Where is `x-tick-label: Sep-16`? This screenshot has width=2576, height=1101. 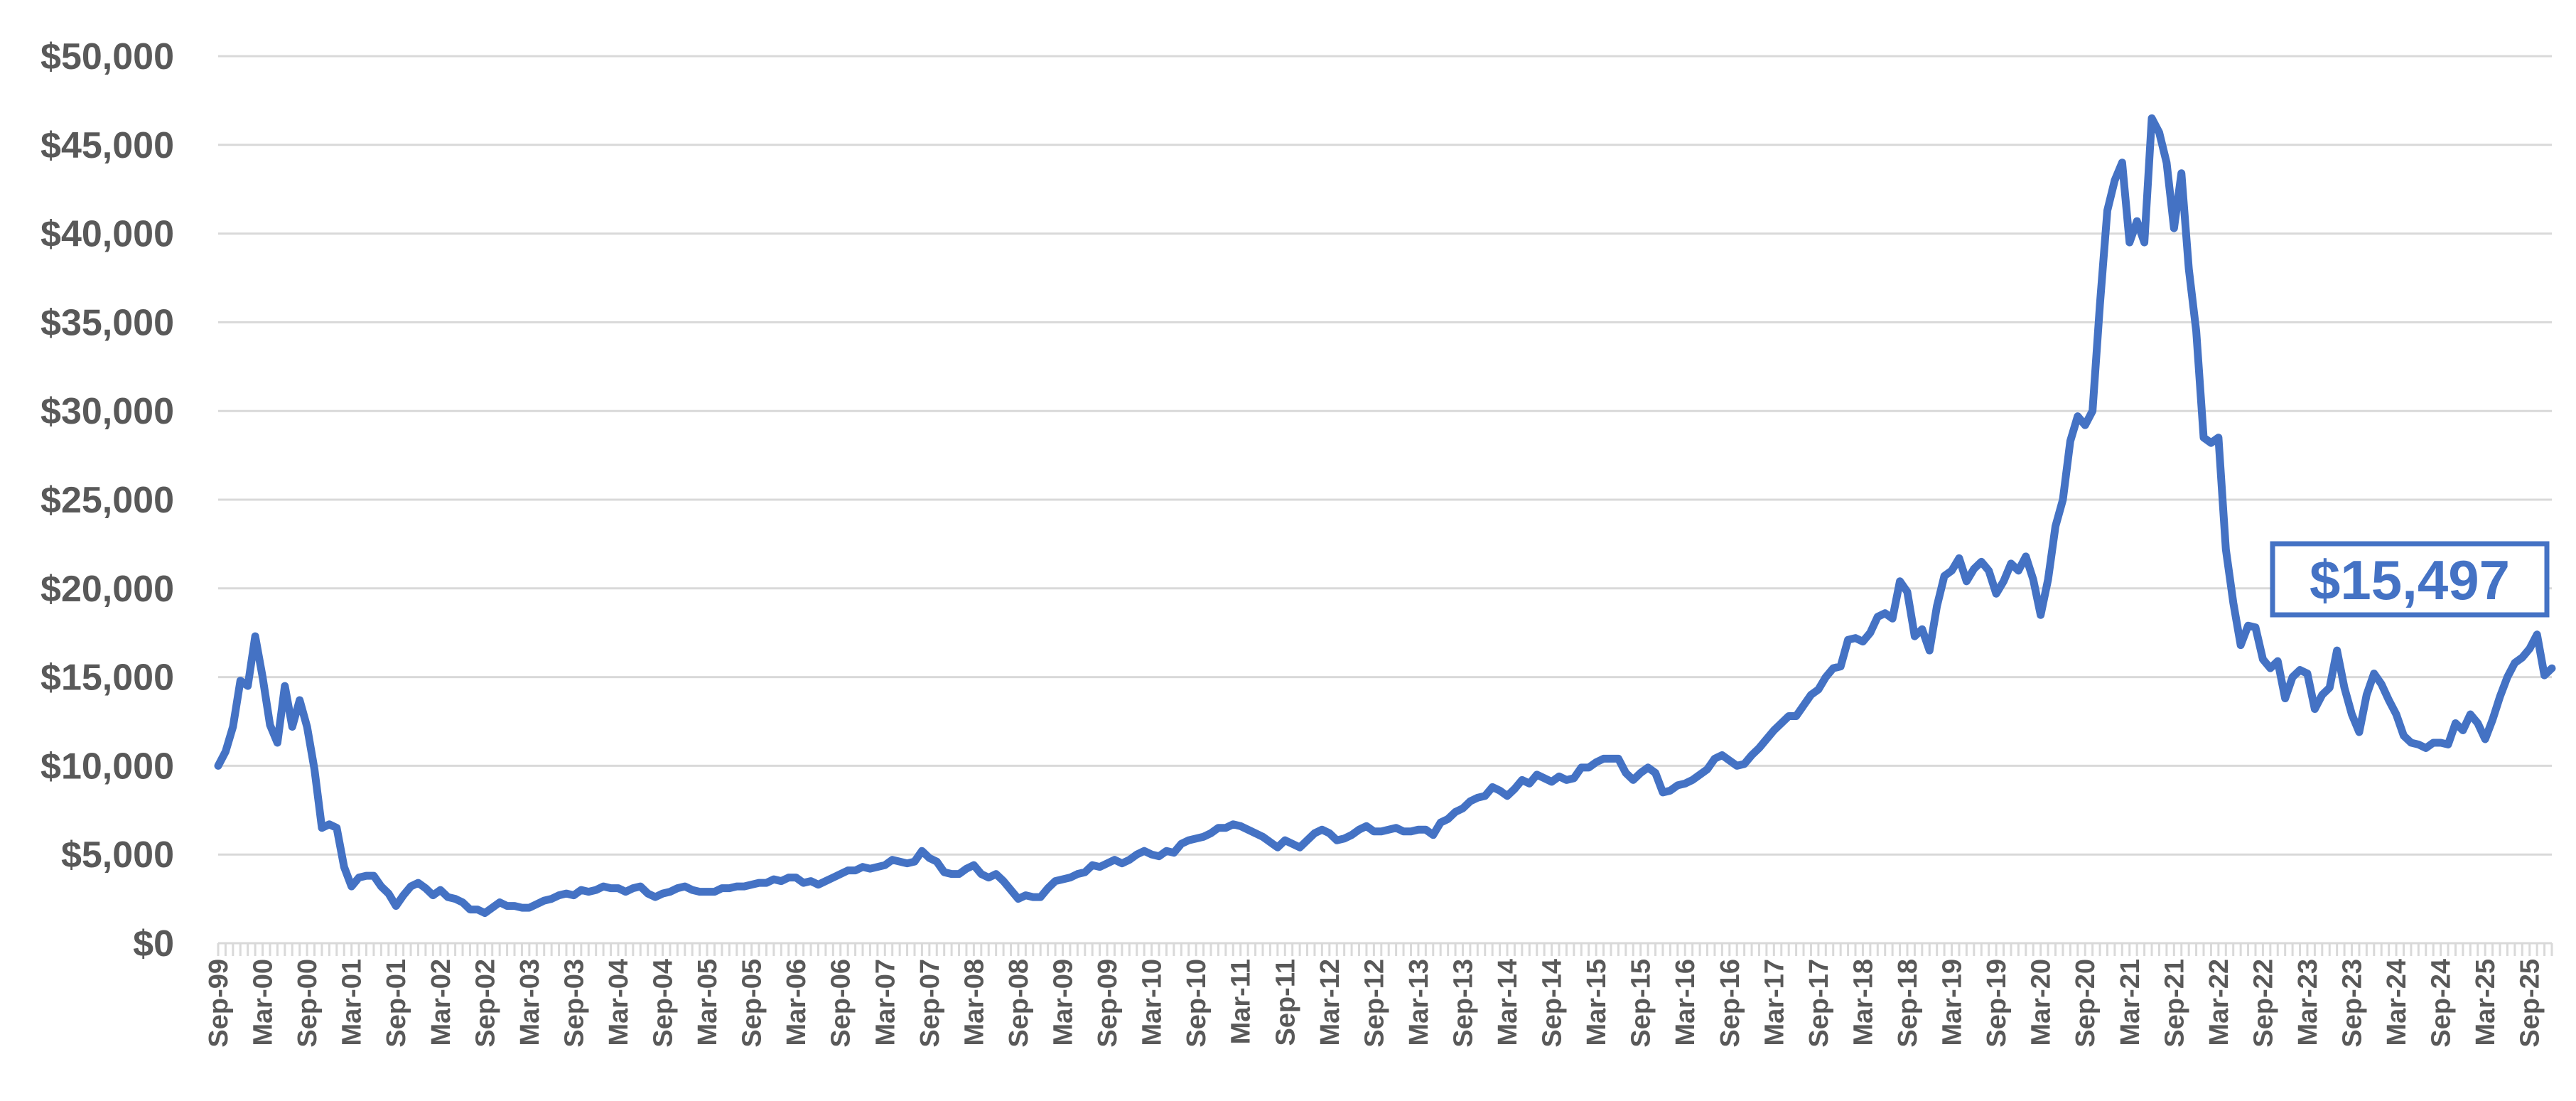 x-tick-label: Sep-16 is located at coordinates (1730, 1003).